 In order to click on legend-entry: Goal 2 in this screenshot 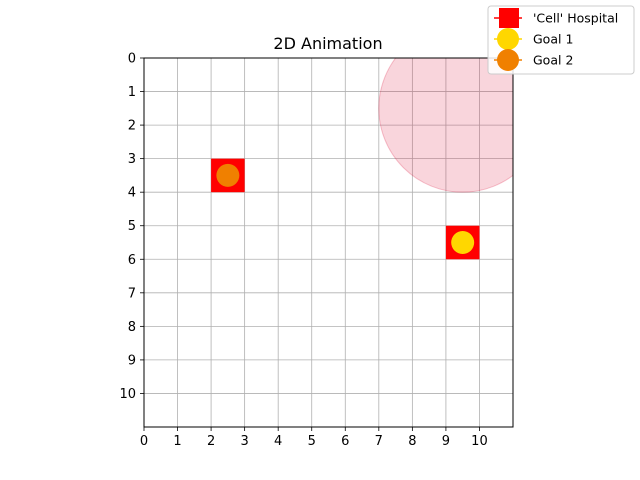, I will do `click(533, 60)`.